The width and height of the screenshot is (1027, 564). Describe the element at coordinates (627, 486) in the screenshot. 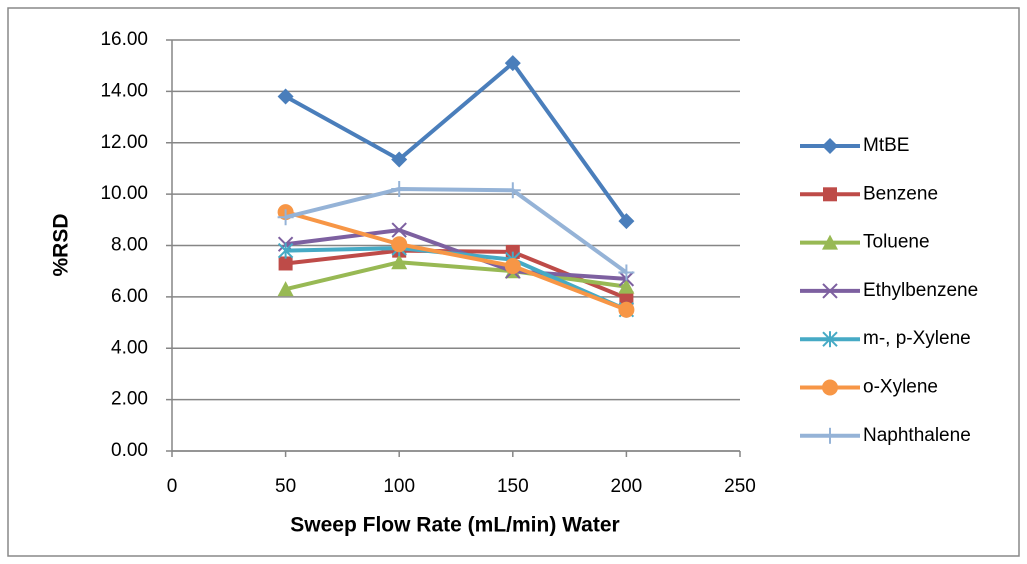

I see `x-tick-label: 200` at that location.